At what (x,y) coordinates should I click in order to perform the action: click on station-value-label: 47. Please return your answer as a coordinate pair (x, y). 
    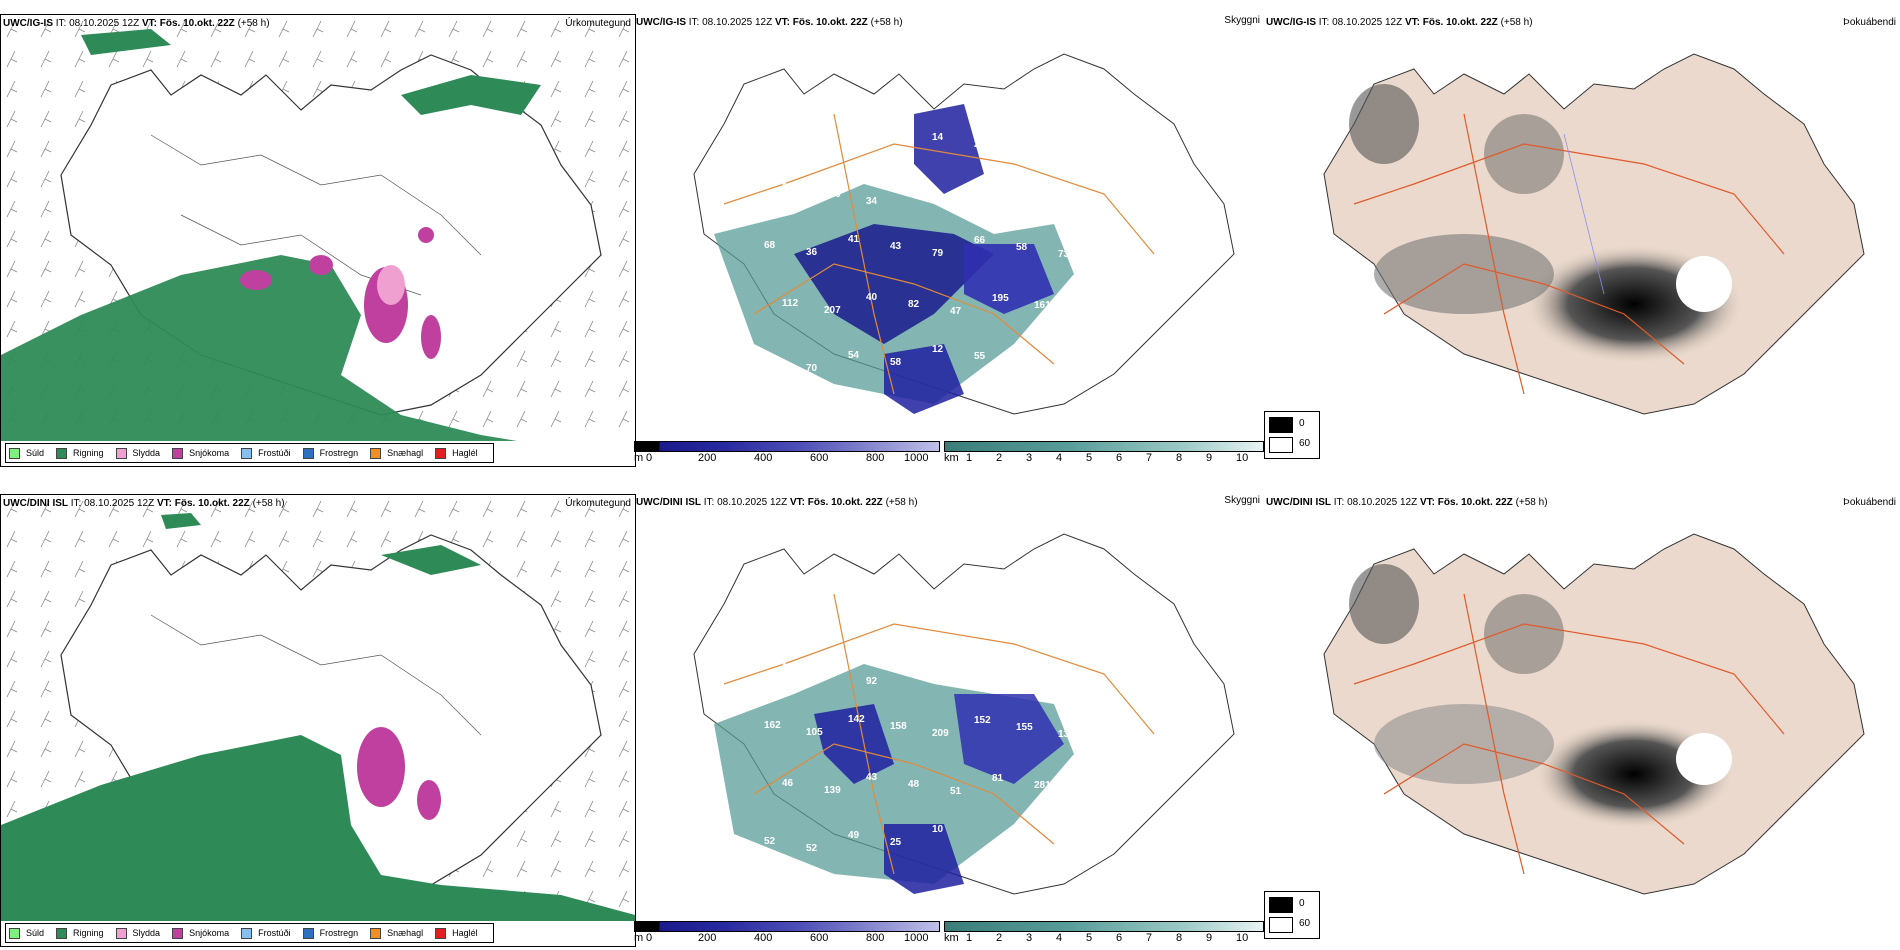
    Looking at the image, I should click on (956, 311).